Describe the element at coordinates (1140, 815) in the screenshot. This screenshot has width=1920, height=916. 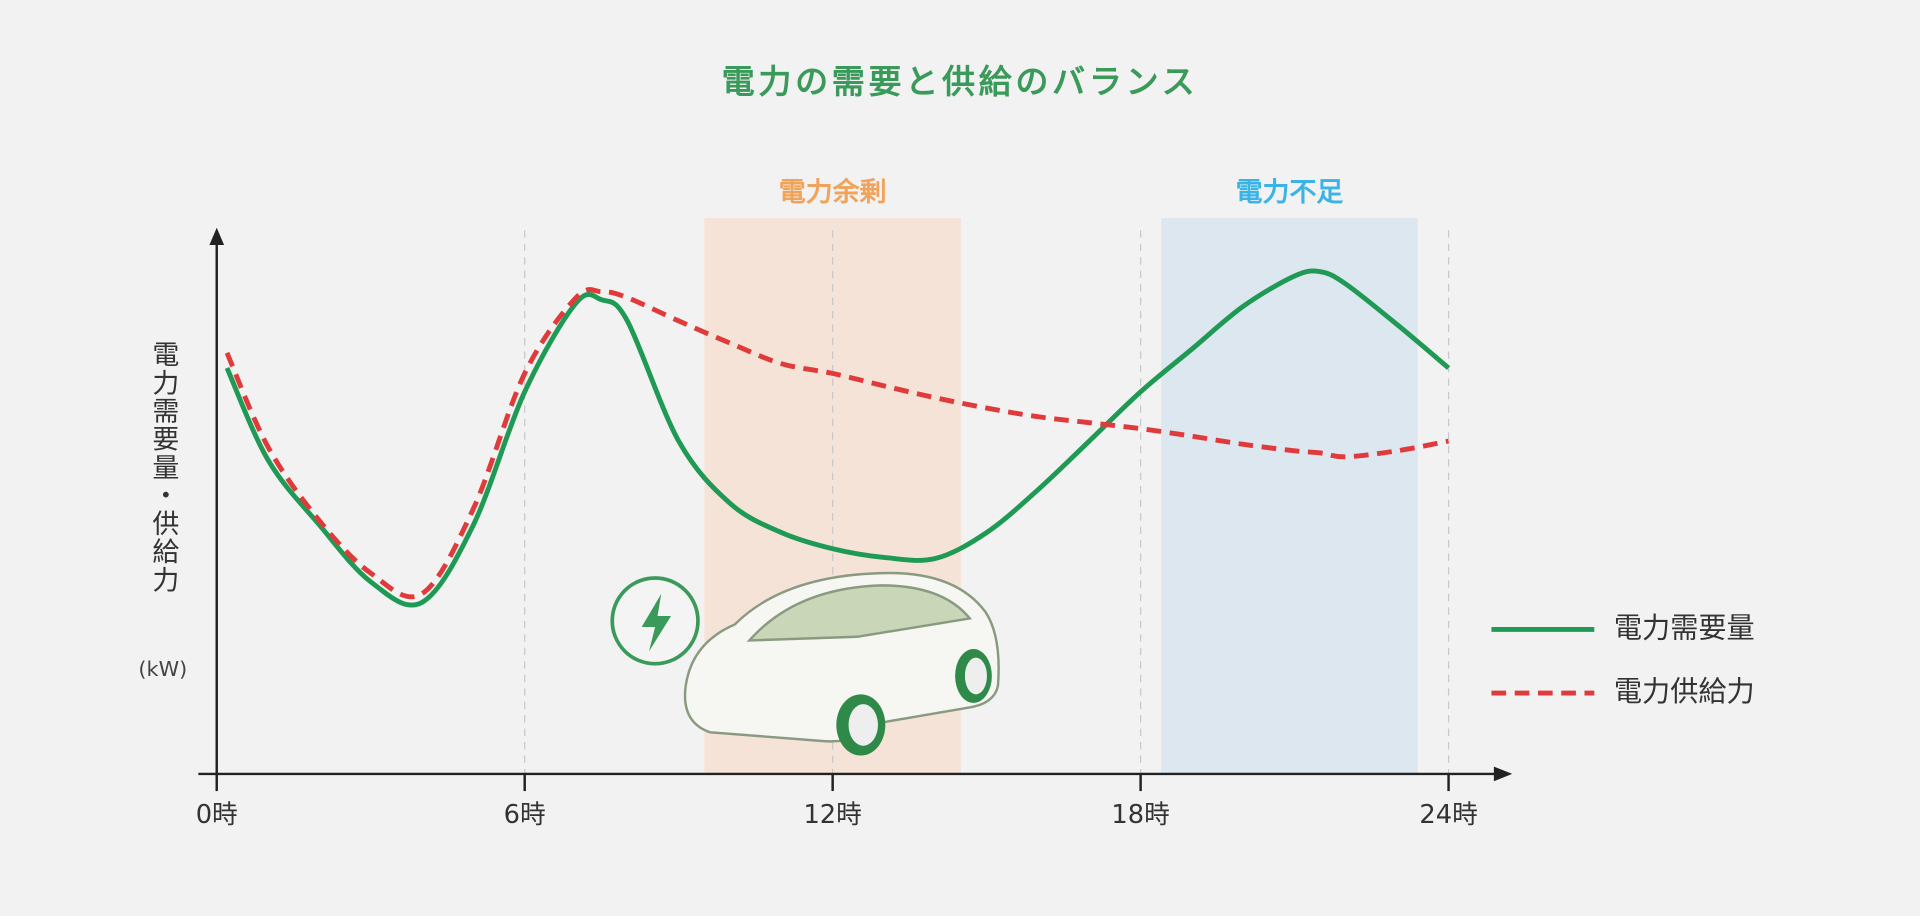
I see `x-tick-label: 18時` at that location.